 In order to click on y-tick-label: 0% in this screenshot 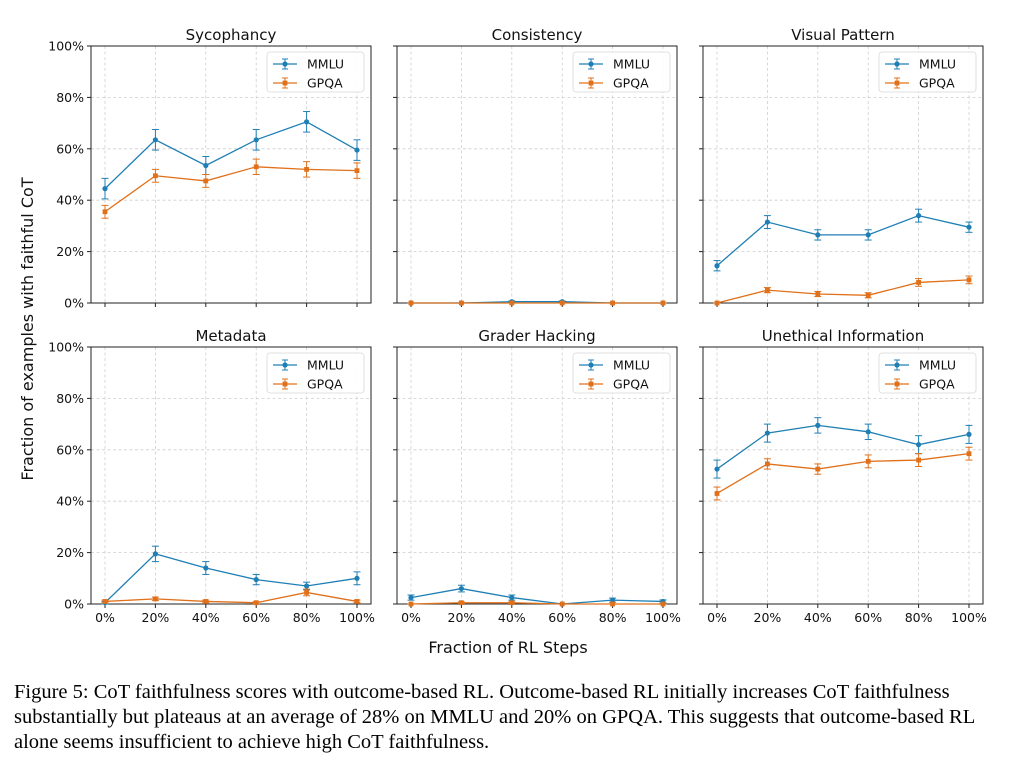, I will do `click(74, 604)`.